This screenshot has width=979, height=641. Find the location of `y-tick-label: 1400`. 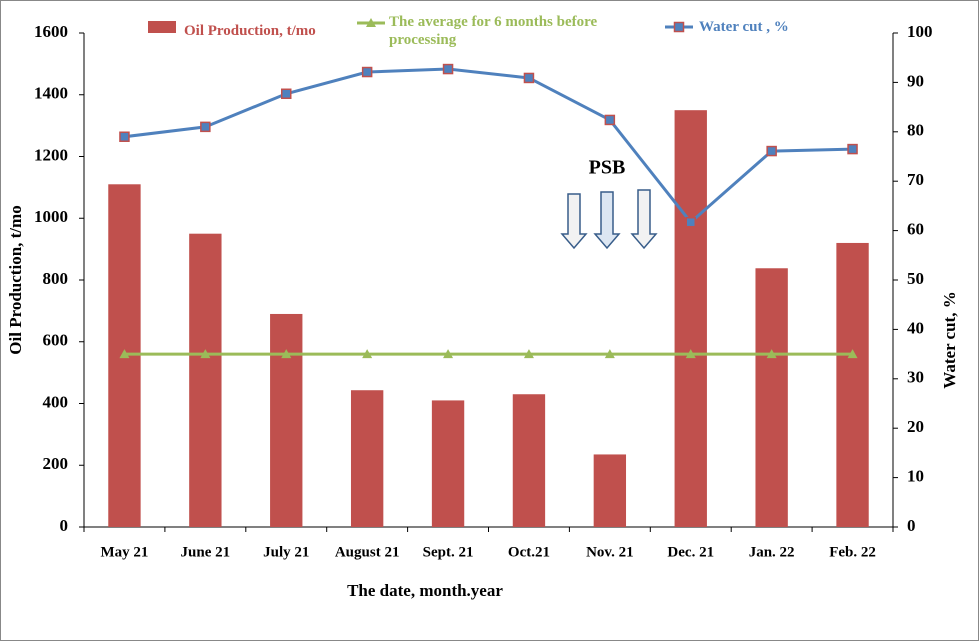

y-tick-label: 1400 is located at coordinates (51, 93).